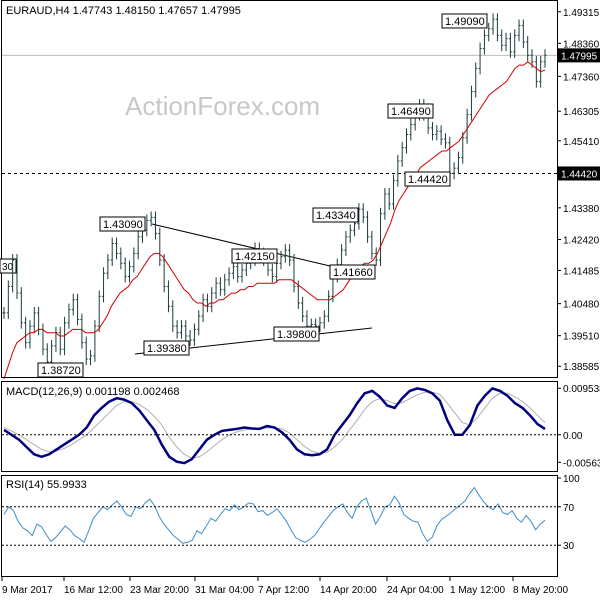  I want to click on rsi-line, so click(274, 515).